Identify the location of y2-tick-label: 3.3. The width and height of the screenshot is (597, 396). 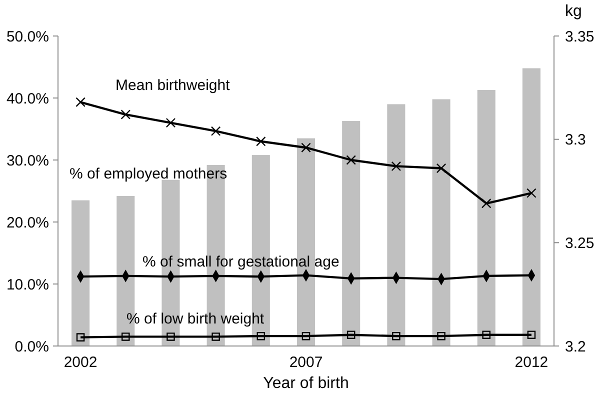
(575, 140).